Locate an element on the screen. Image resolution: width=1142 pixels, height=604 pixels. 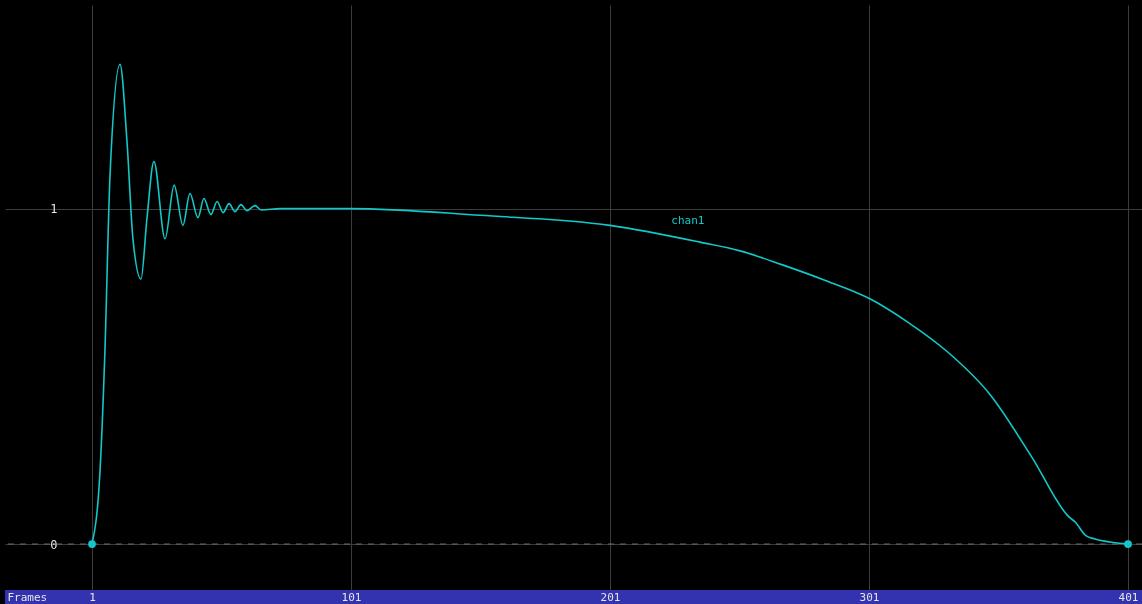
series-label: chan1 is located at coordinates (688, 221).